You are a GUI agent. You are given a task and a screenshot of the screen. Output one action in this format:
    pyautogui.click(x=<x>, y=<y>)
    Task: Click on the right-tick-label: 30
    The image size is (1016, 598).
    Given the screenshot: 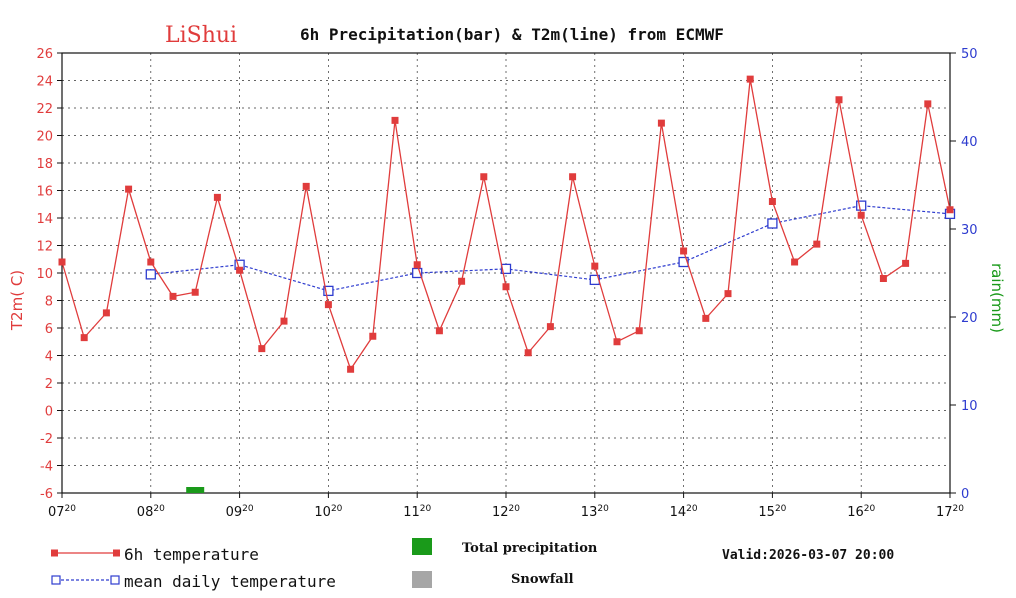 What is the action you would take?
    pyautogui.click(x=969, y=230)
    